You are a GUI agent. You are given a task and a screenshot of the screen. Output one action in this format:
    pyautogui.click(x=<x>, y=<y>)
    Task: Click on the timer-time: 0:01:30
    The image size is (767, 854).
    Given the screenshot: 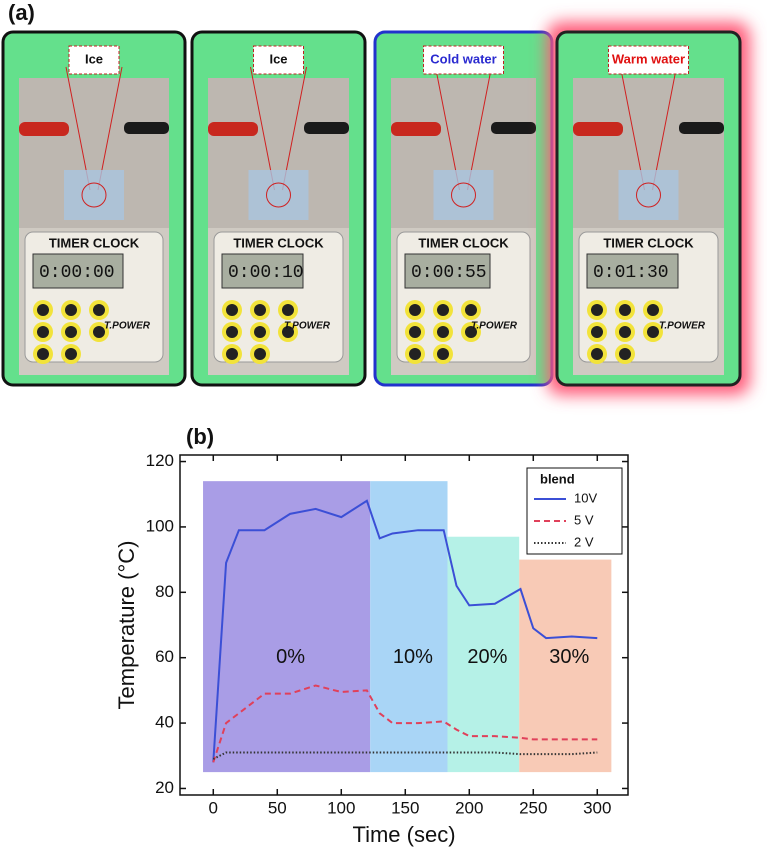 What is the action you would take?
    pyautogui.click(x=631, y=273)
    